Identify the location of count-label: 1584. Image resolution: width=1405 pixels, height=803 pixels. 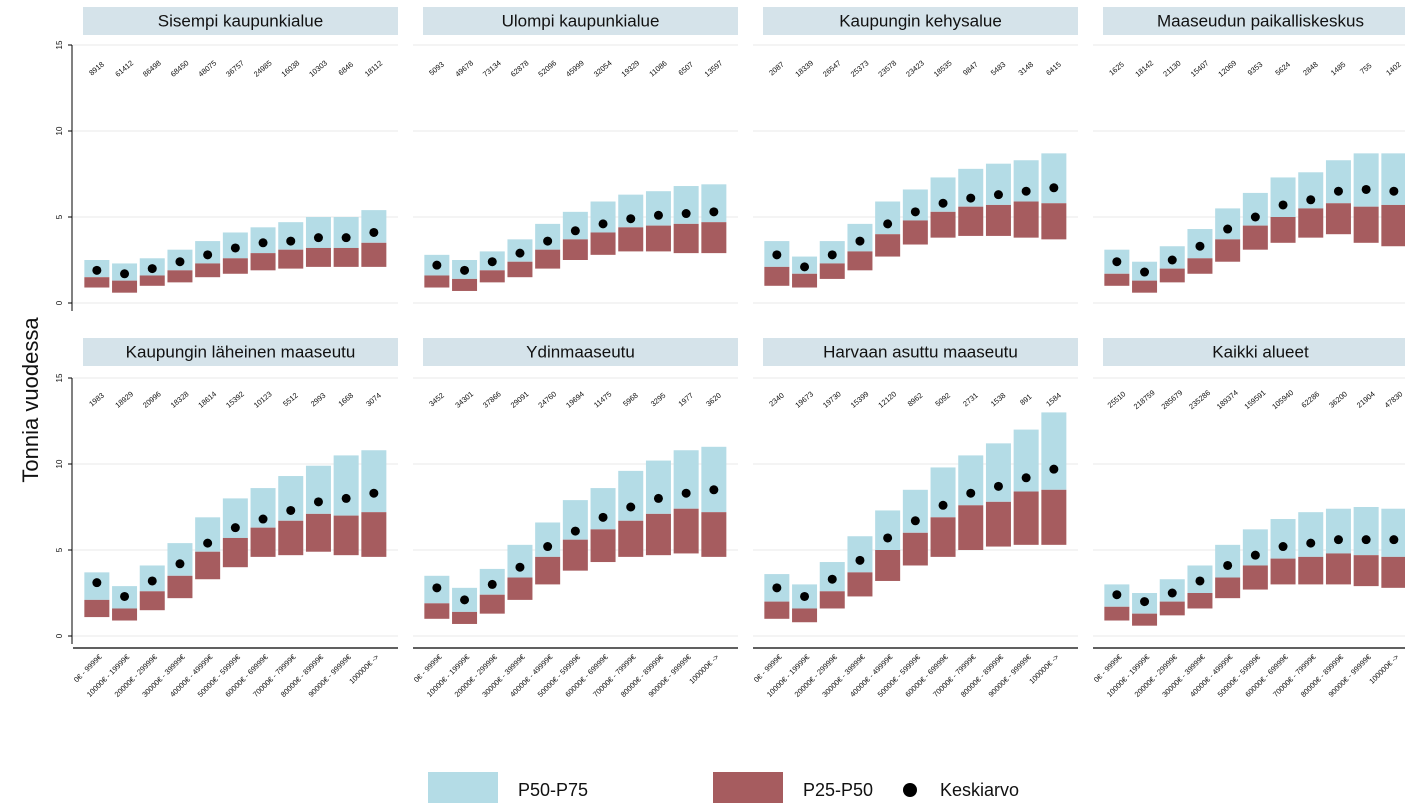
(1053, 400).